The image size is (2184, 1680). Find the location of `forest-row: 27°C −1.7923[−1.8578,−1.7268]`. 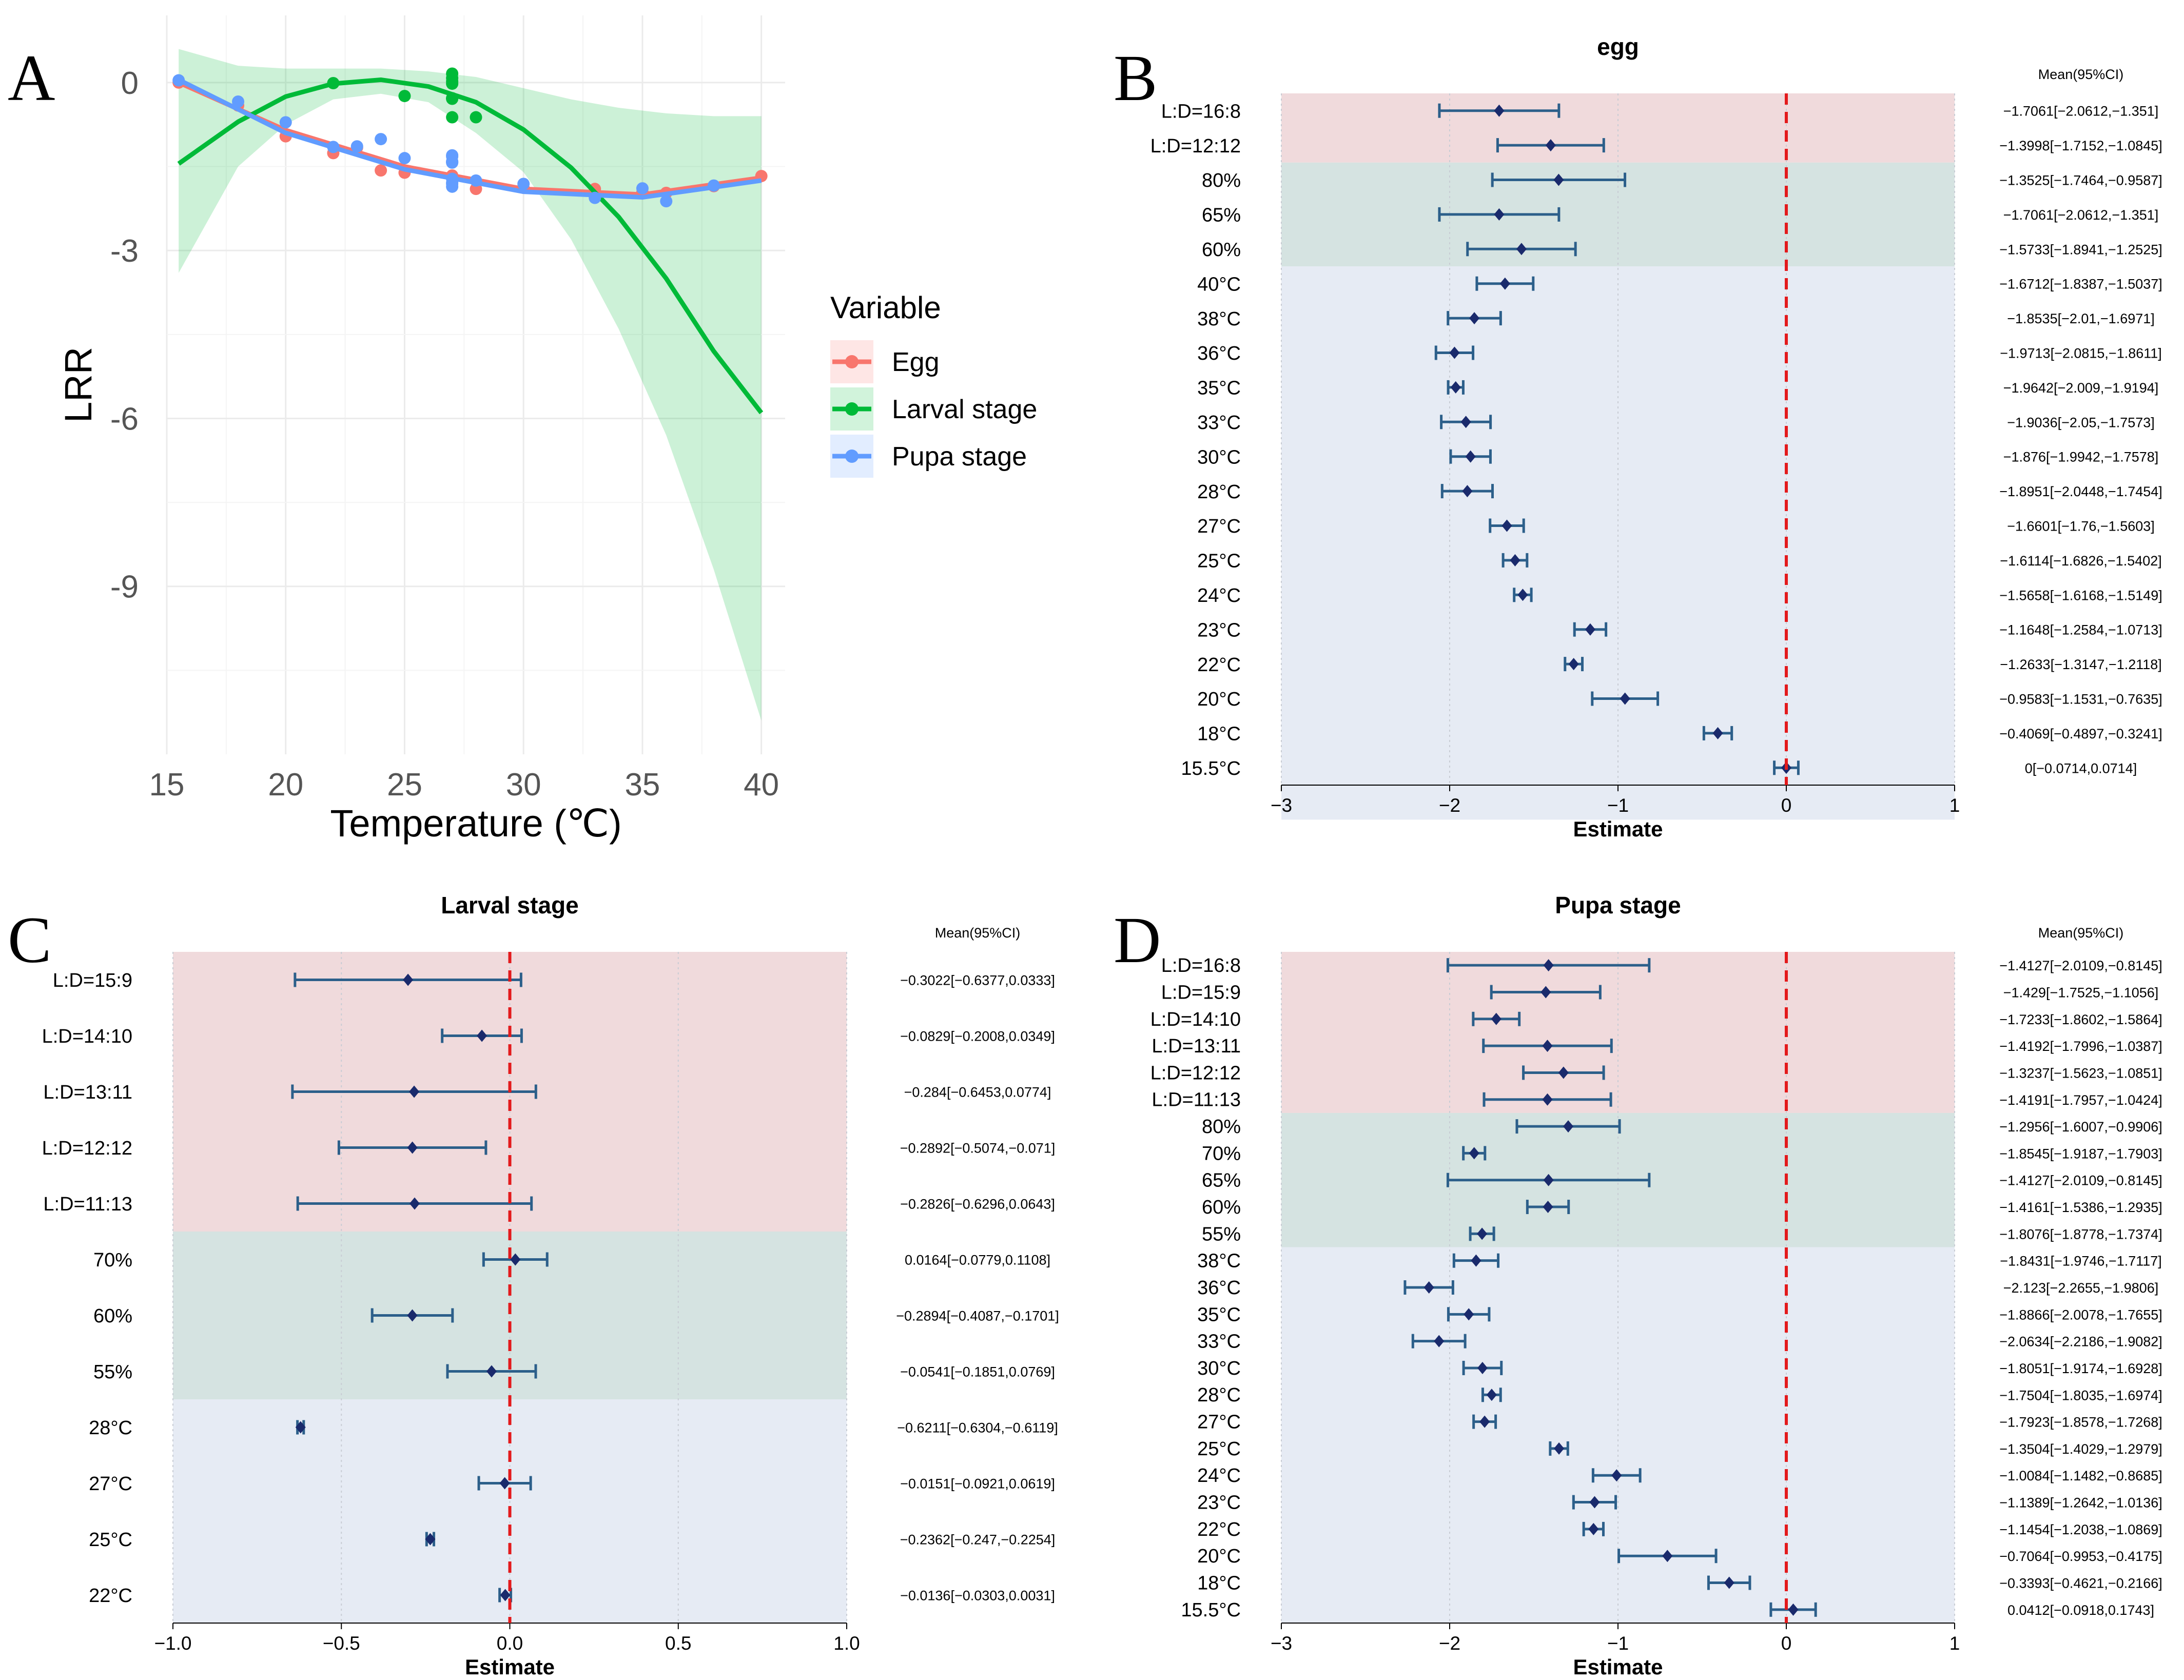

forest-row: 27°C −1.7923[−1.8578,−1.7268] is located at coordinates (1680, 1422).